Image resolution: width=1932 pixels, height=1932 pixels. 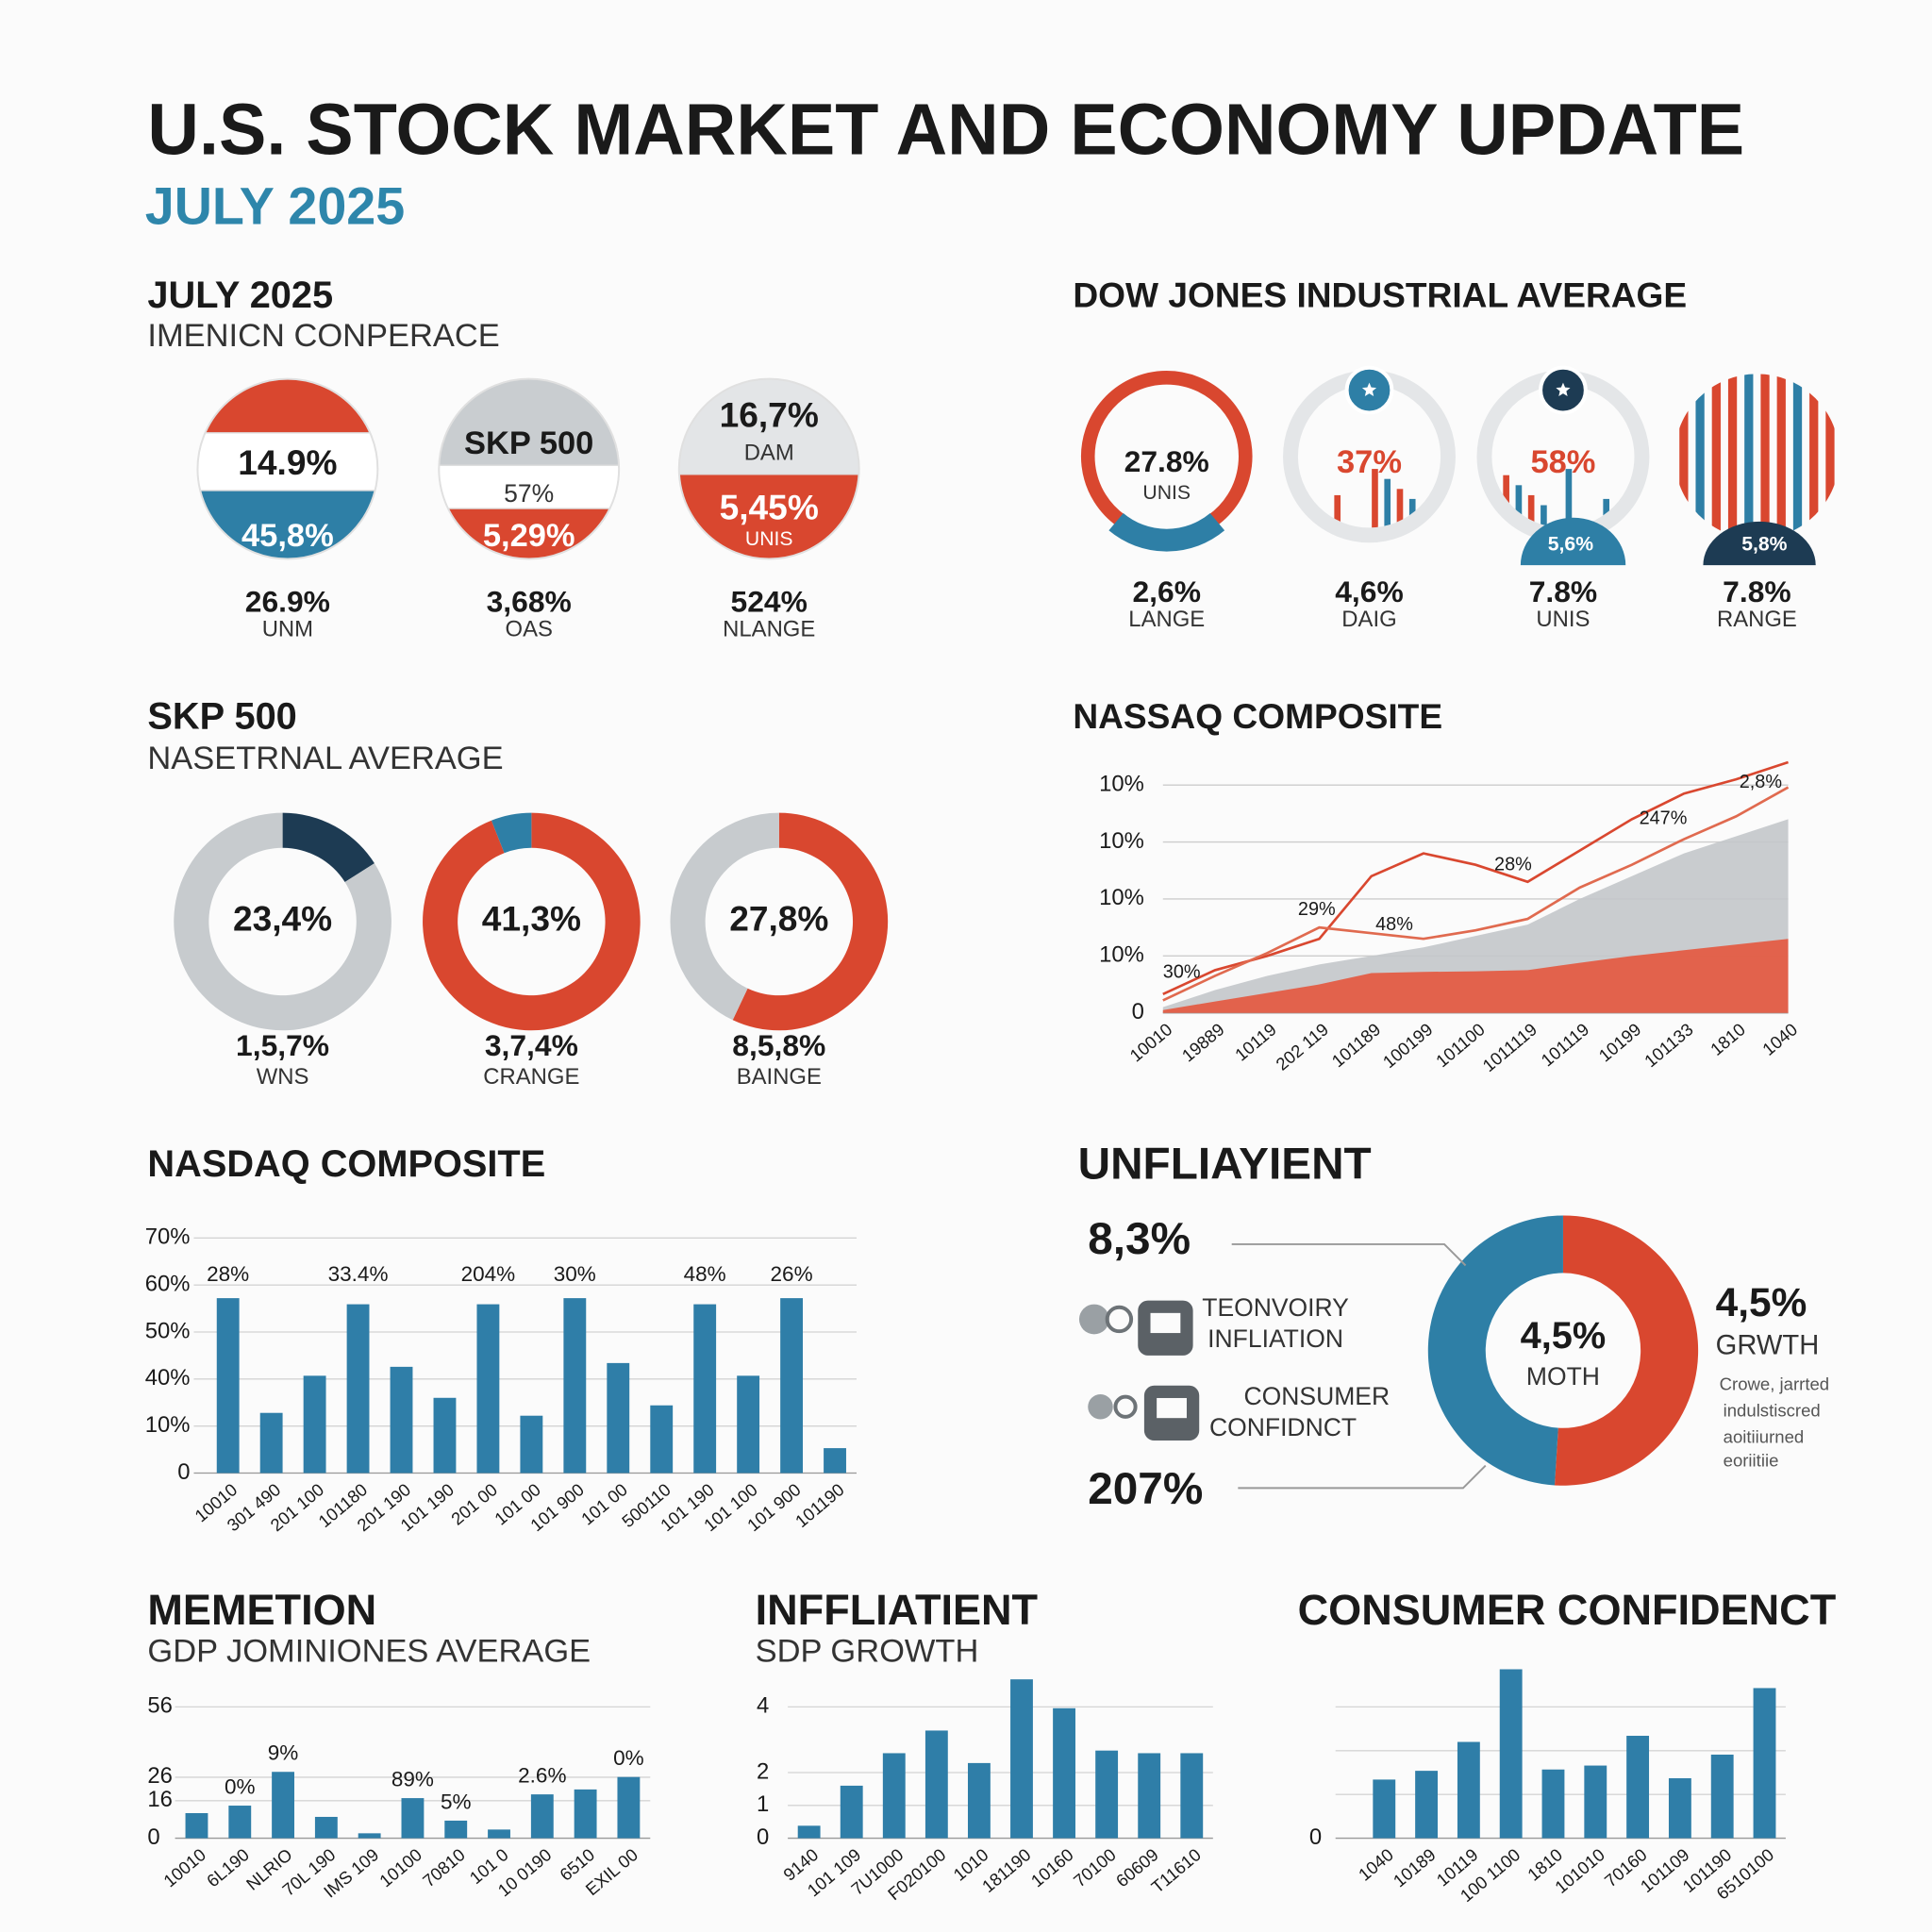 I want to click on donut-value: 1,5,7%, so click(x=282, y=1045).